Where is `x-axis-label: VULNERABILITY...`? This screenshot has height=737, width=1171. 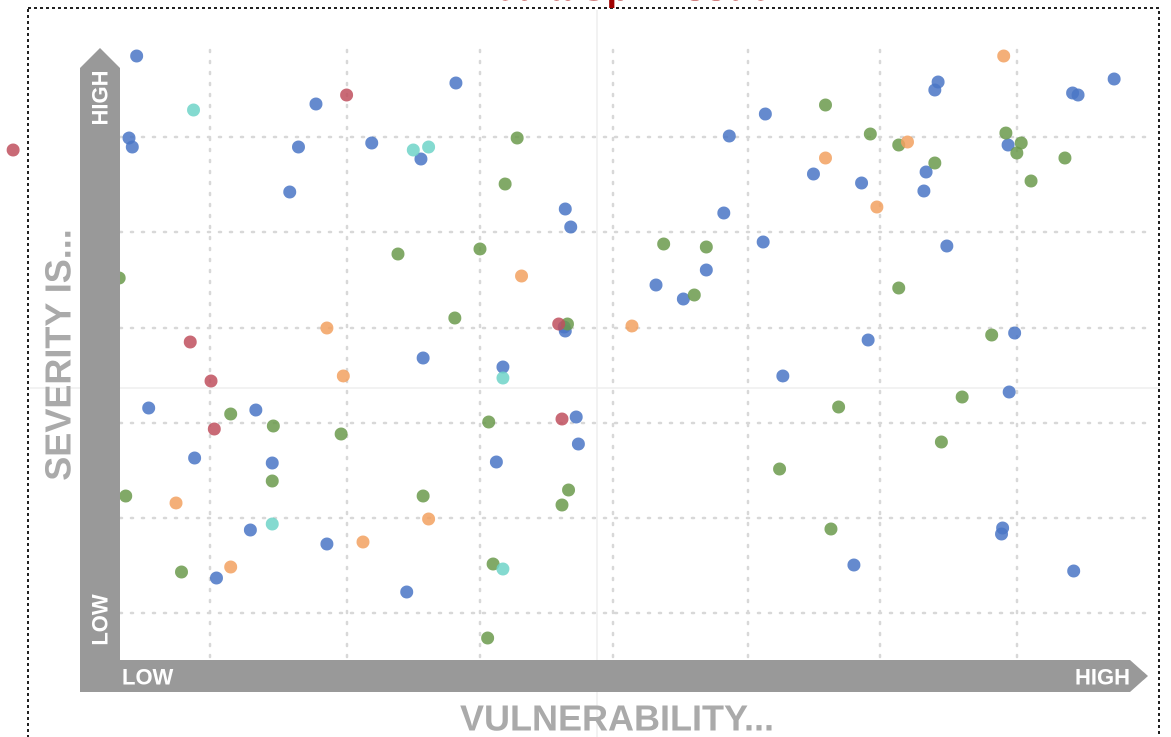 x-axis-label: VULNERABILITY... is located at coordinates (617, 717).